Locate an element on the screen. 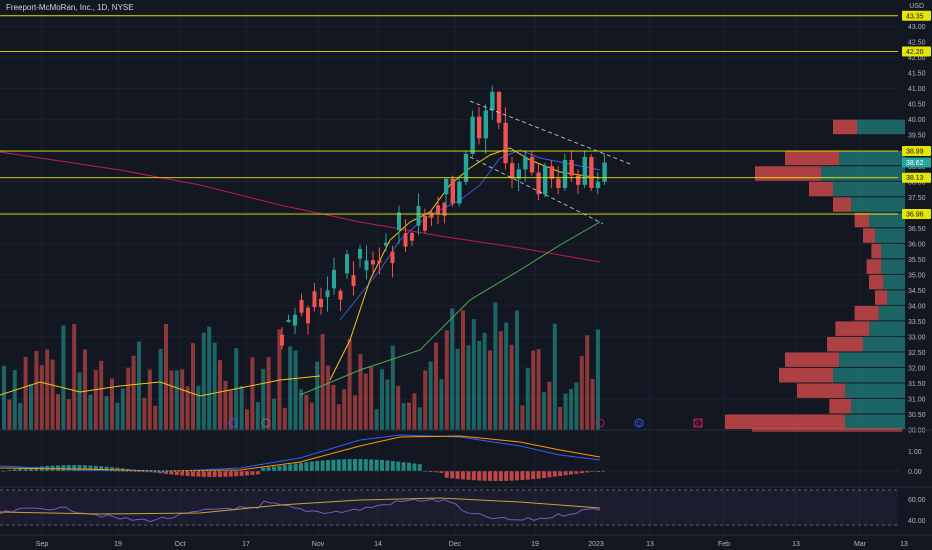  last-price-label: 38.62 is located at coordinates (915, 163).